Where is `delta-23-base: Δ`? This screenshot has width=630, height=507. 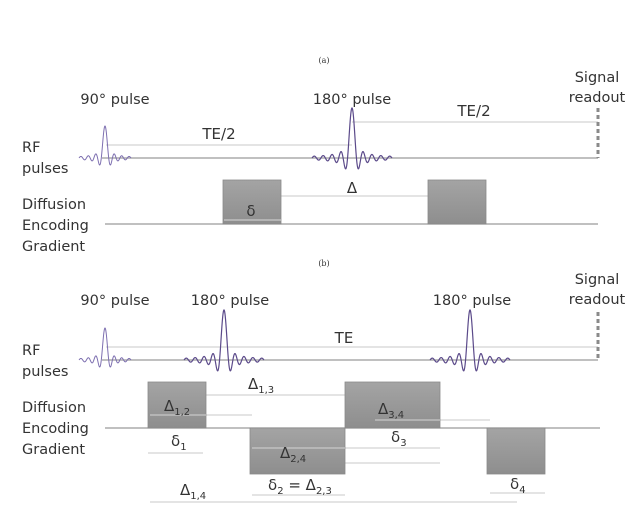
delta-23-base: Δ is located at coordinates (311, 485).